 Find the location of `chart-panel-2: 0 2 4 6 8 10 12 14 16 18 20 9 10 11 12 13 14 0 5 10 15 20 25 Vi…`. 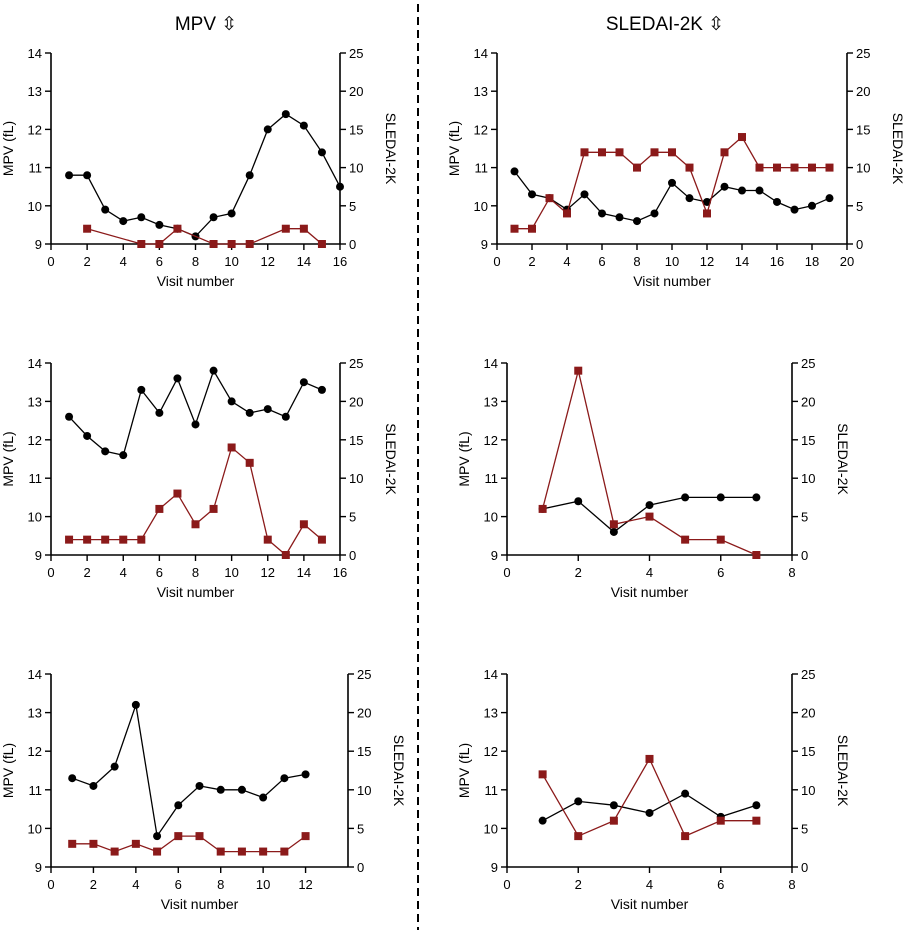

chart-panel-2: 0 2 4 6 8 10 12 14 16 18 20 9 10 11 12 13 14 0 5 10 15 20 25 Vi… is located at coordinates (676, 167).